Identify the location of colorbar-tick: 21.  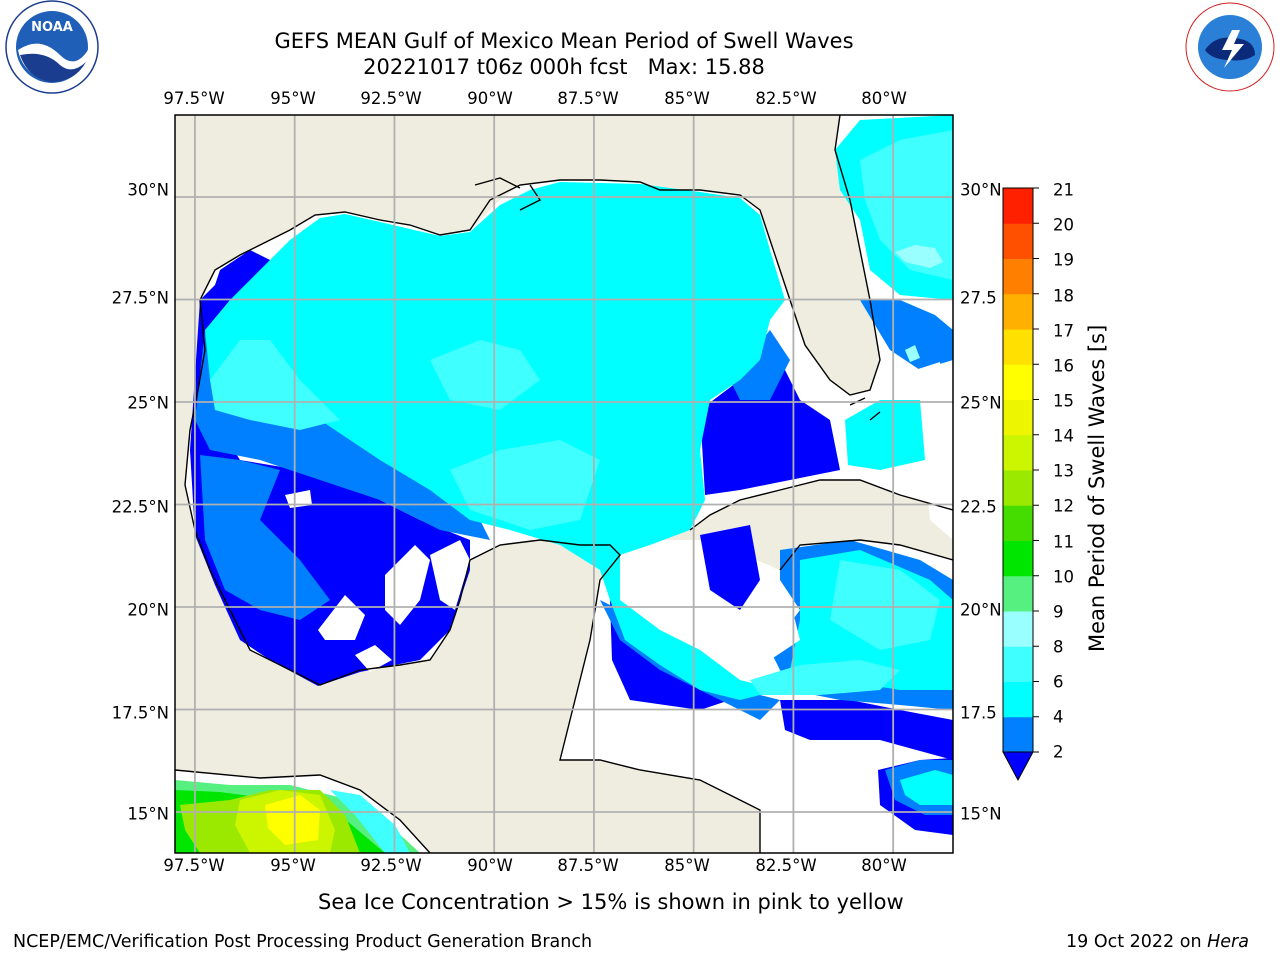
(1063, 190).